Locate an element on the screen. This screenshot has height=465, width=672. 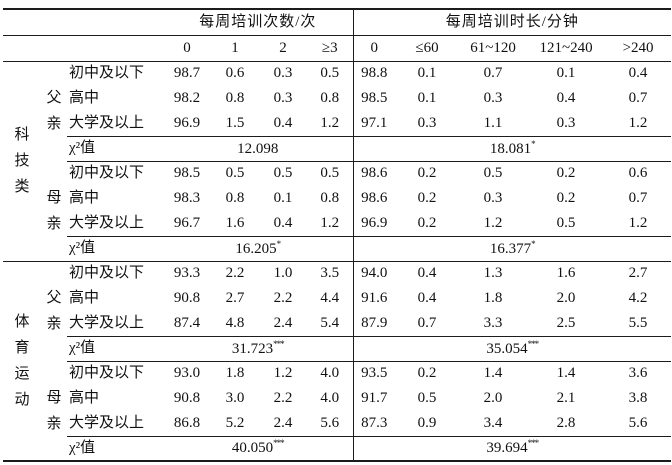
times-value: 98.5 is located at coordinates (187, 173).